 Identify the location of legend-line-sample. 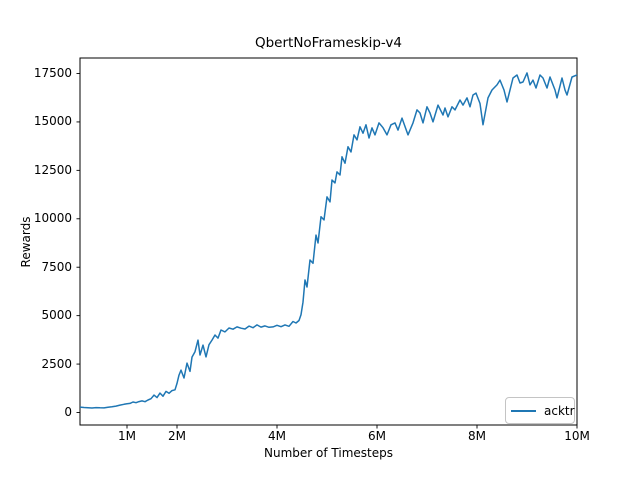
(523, 410).